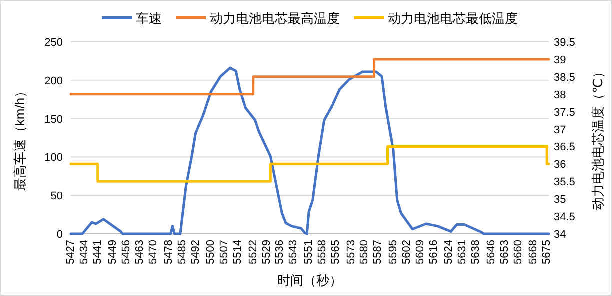 Image resolution: width=612 pixels, height=296 pixels. What do you see at coordinates (336, 252) in the screenshot?
I see `x-tick-label: 5565` at bounding box center [336, 252].